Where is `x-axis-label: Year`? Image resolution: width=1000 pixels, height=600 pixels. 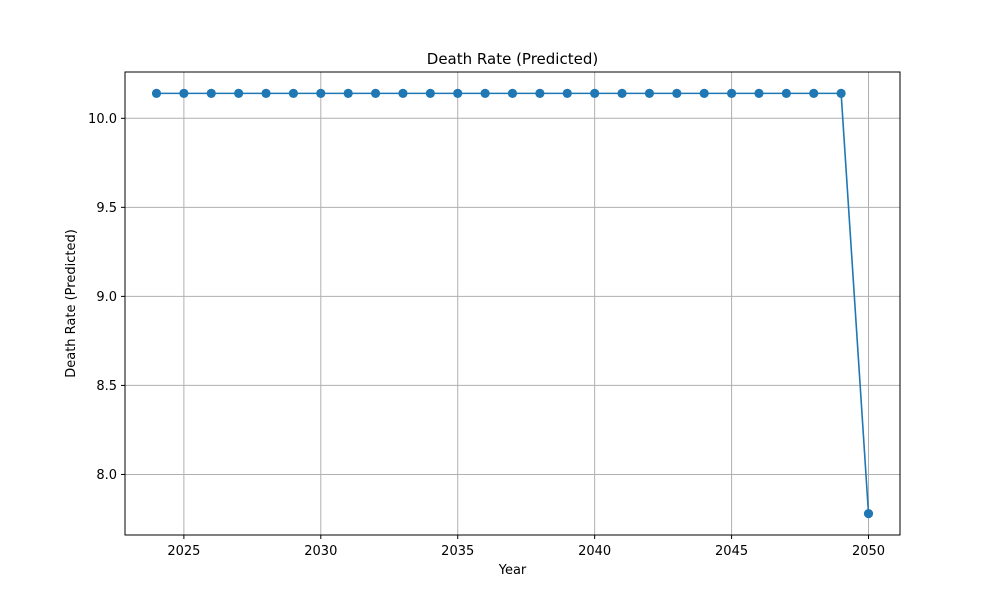 x-axis-label: Year is located at coordinates (512, 570).